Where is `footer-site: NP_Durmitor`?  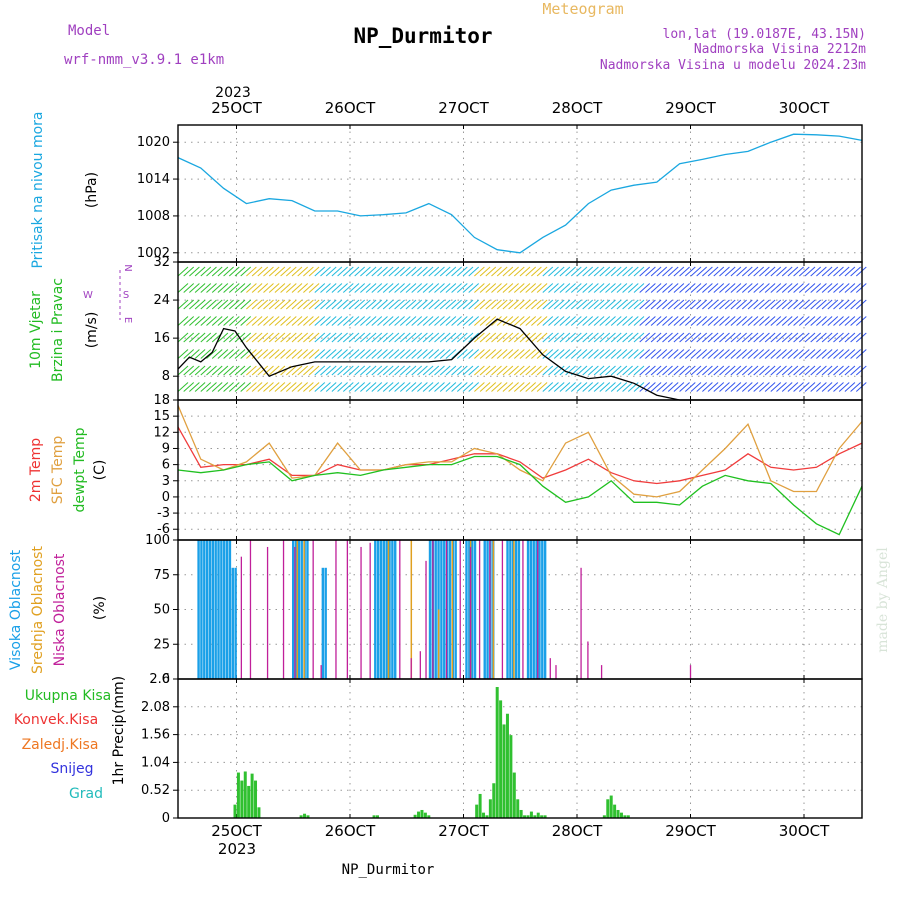 footer-site: NP_Durmitor is located at coordinates (388, 870).